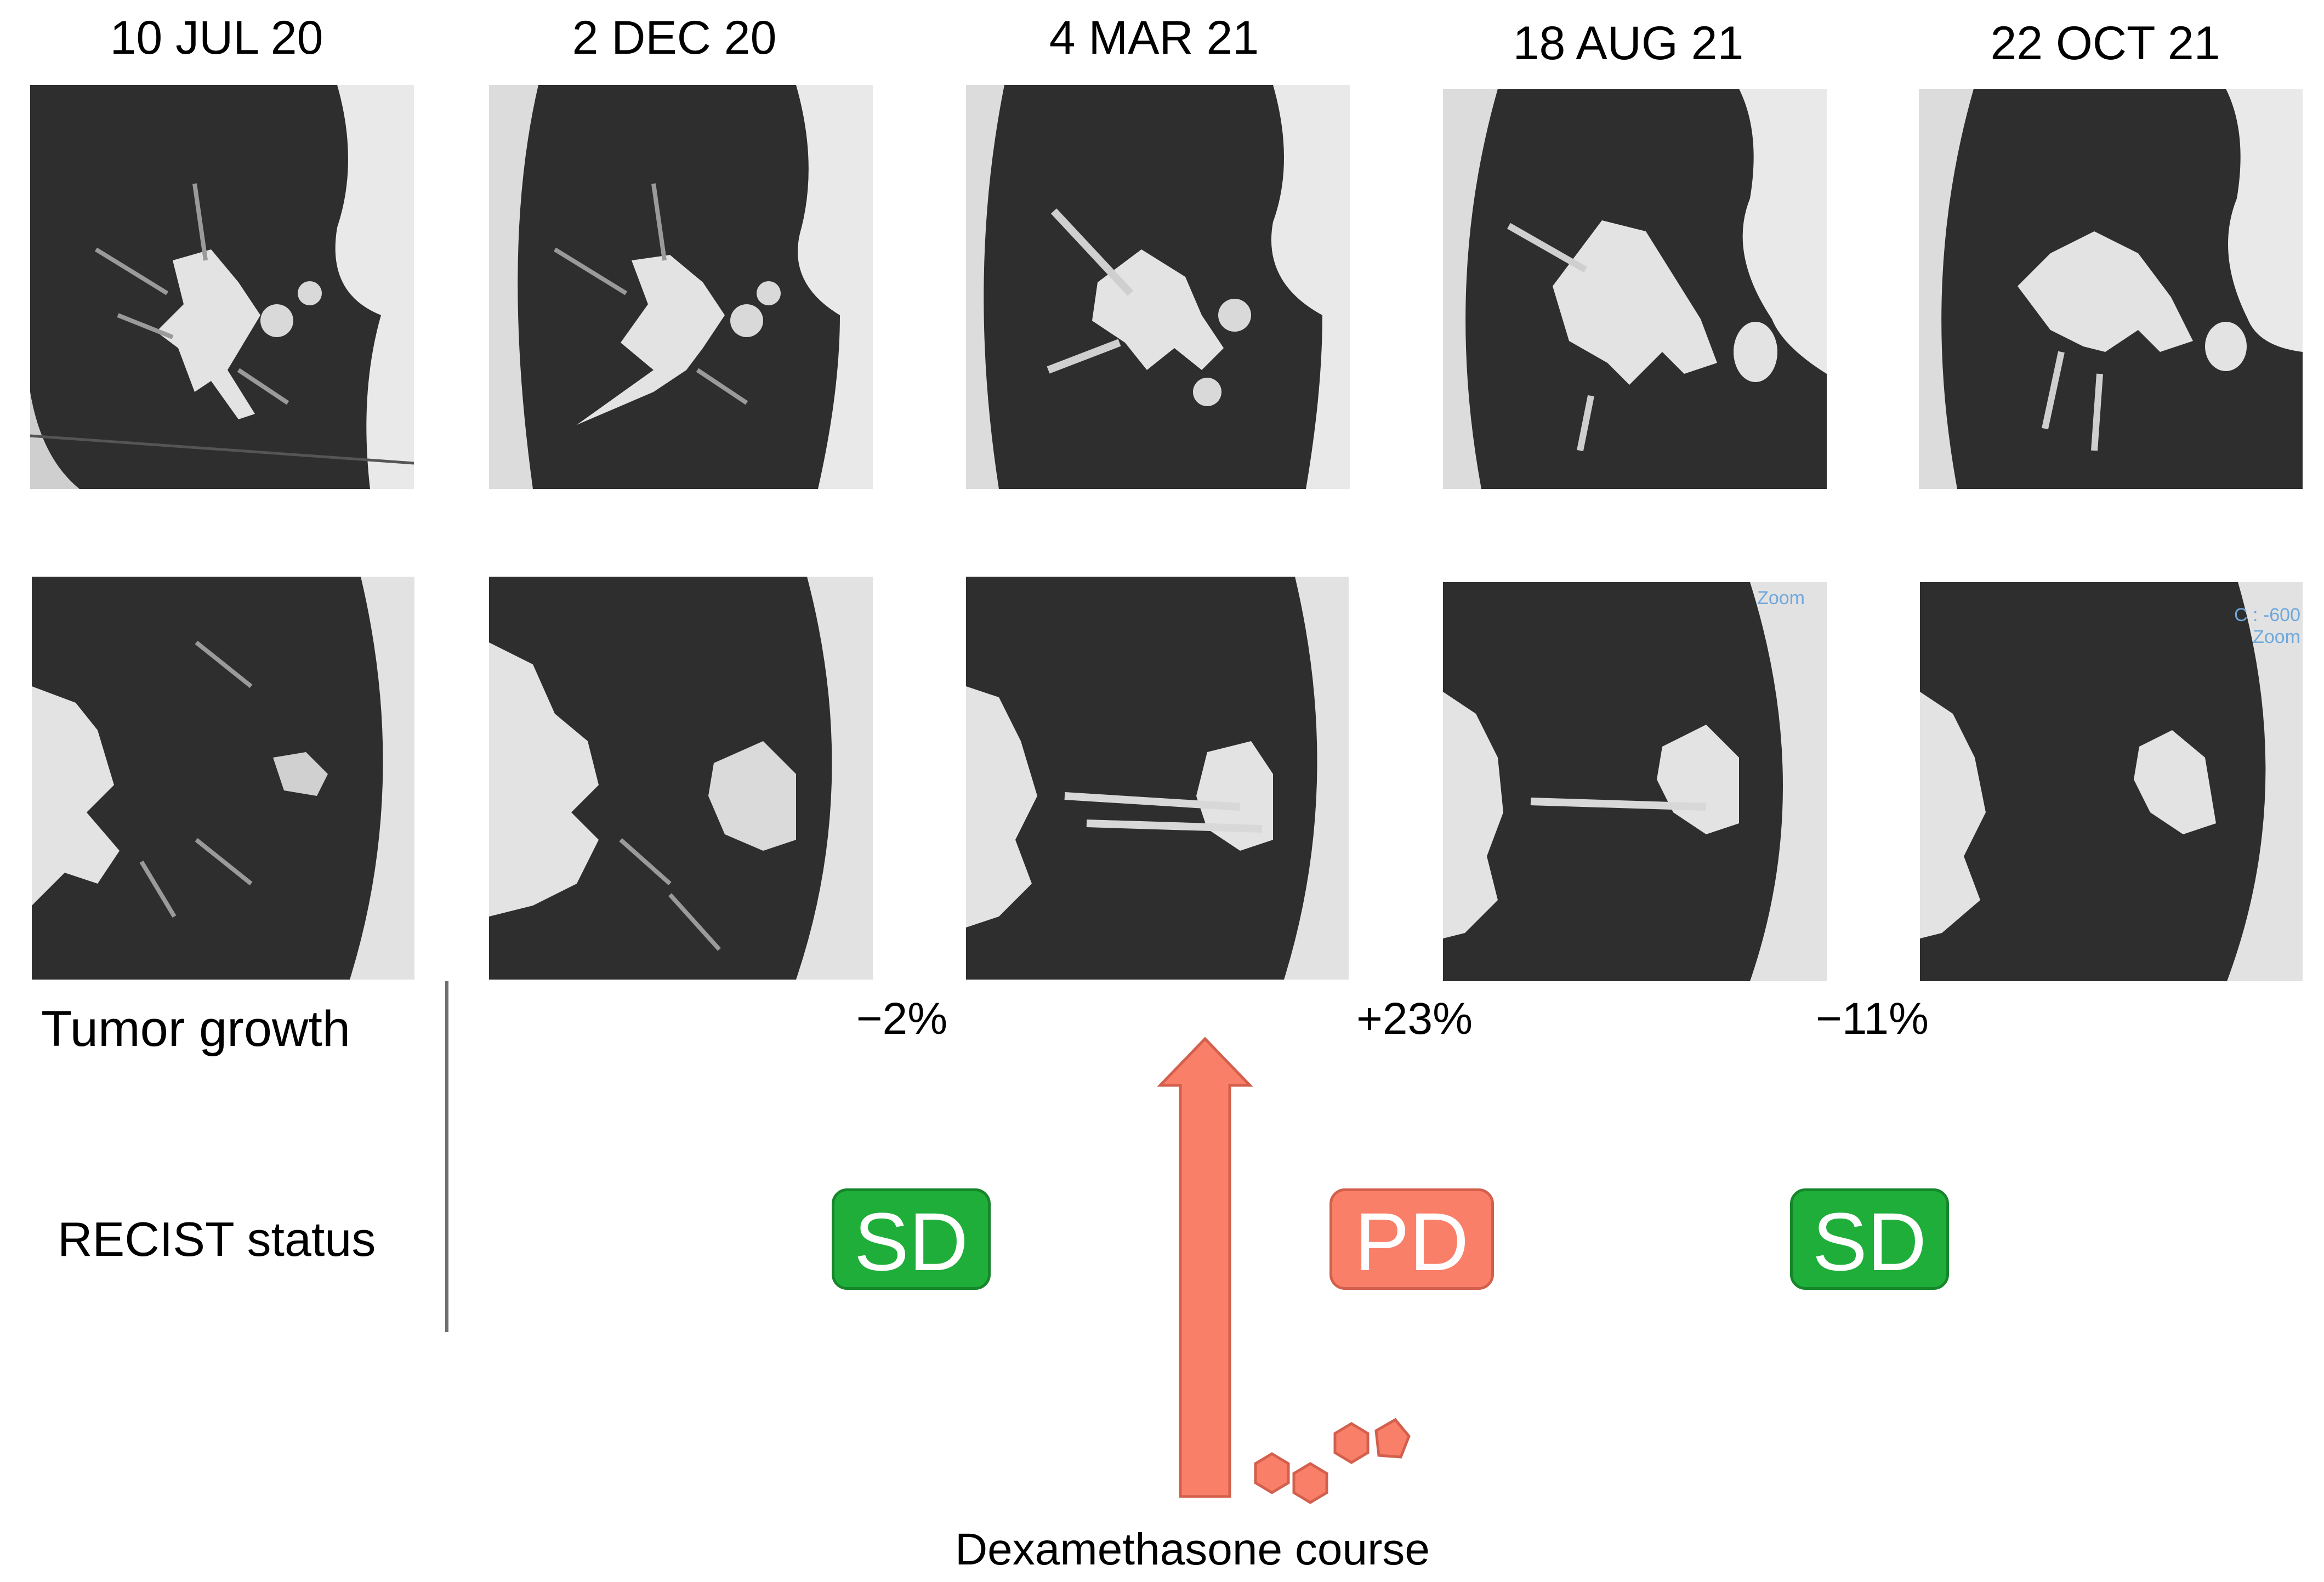 This screenshot has height=1582, width=2324. What do you see at coordinates (1332, 1461) in the screenshot?
I see `dexamethasone-molecule-icon` at bounding box center [1332, 1461].